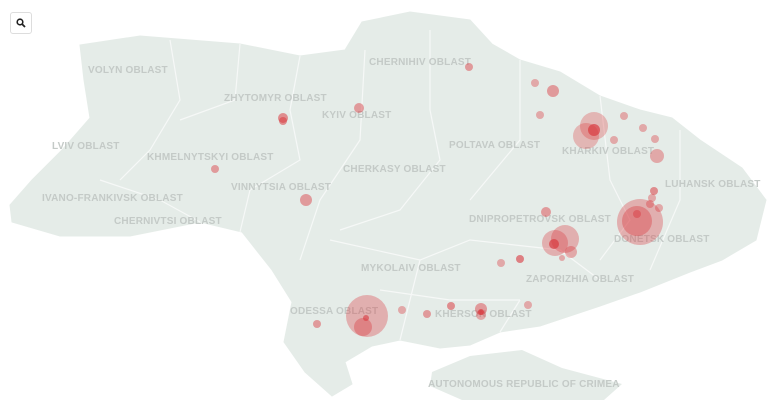 The image size is (770, 402). Describe the element at coordinates (275, 98) in the screenshot. I see `region-label: ZHYTOMYR OBLAST` at that location.